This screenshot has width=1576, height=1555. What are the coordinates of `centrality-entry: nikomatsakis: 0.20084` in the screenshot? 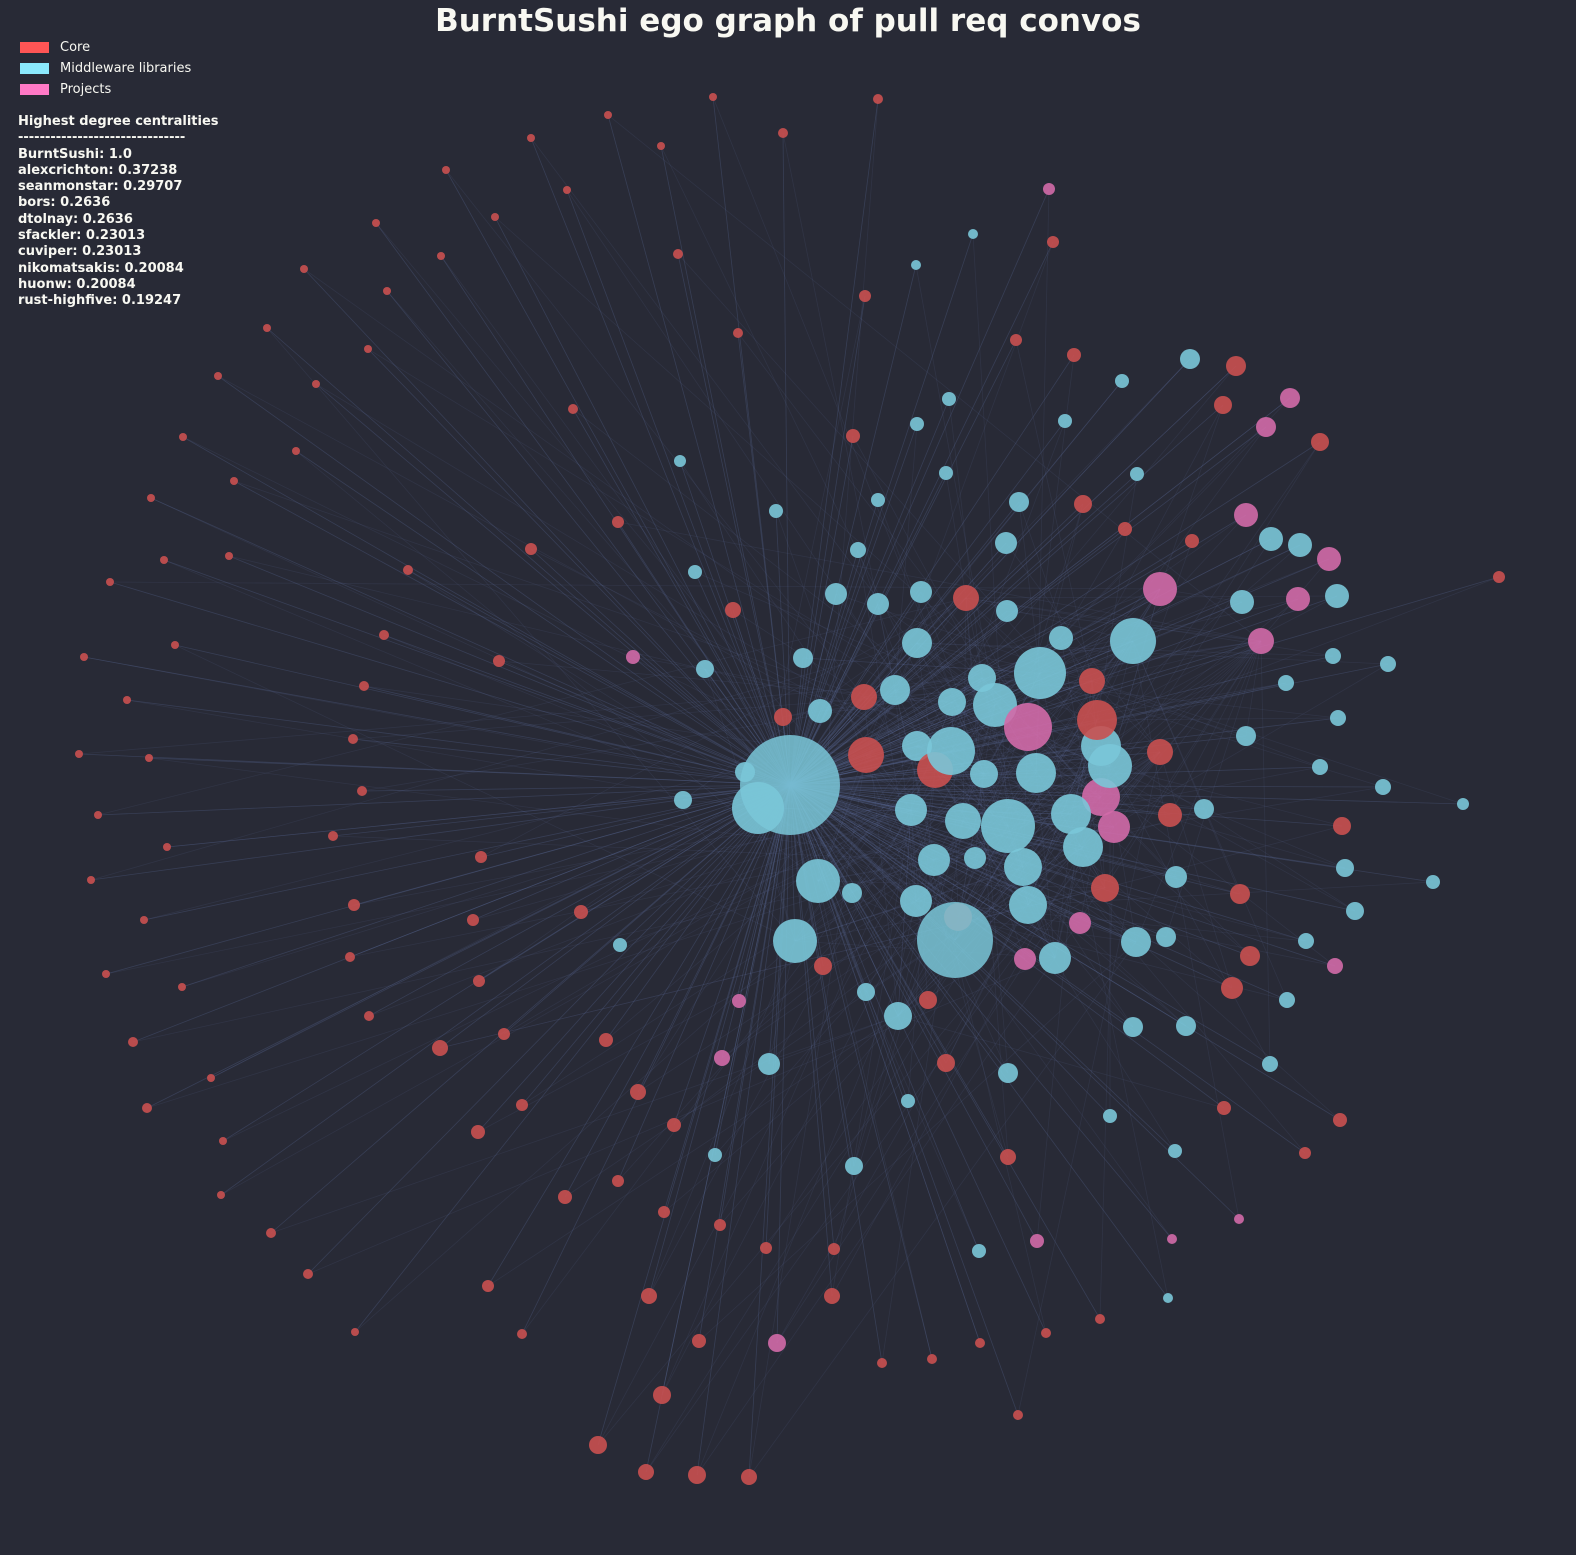 It's located at (101, 268).